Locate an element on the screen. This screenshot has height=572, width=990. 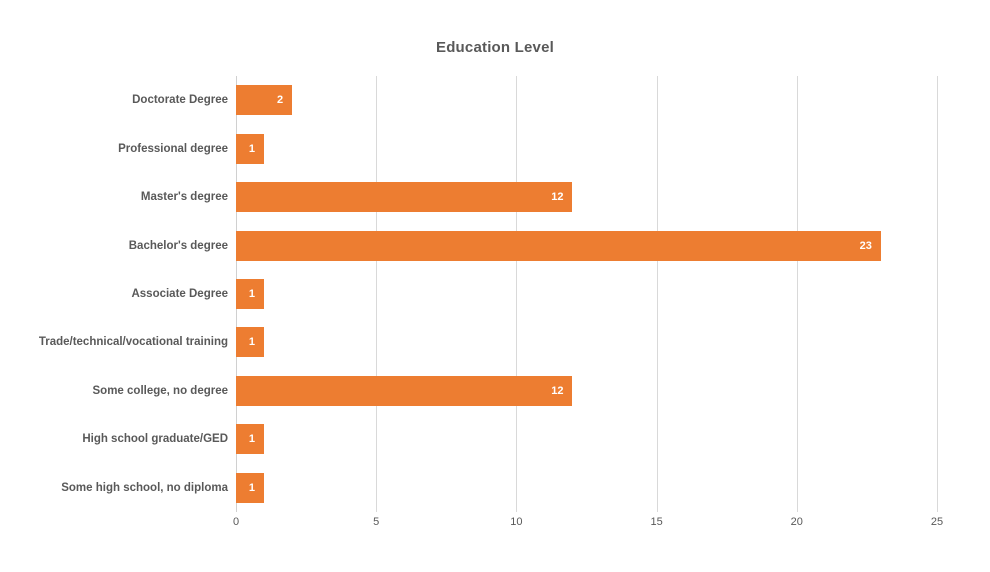
chart-title: Education Level is located at coordinates (495, 47).